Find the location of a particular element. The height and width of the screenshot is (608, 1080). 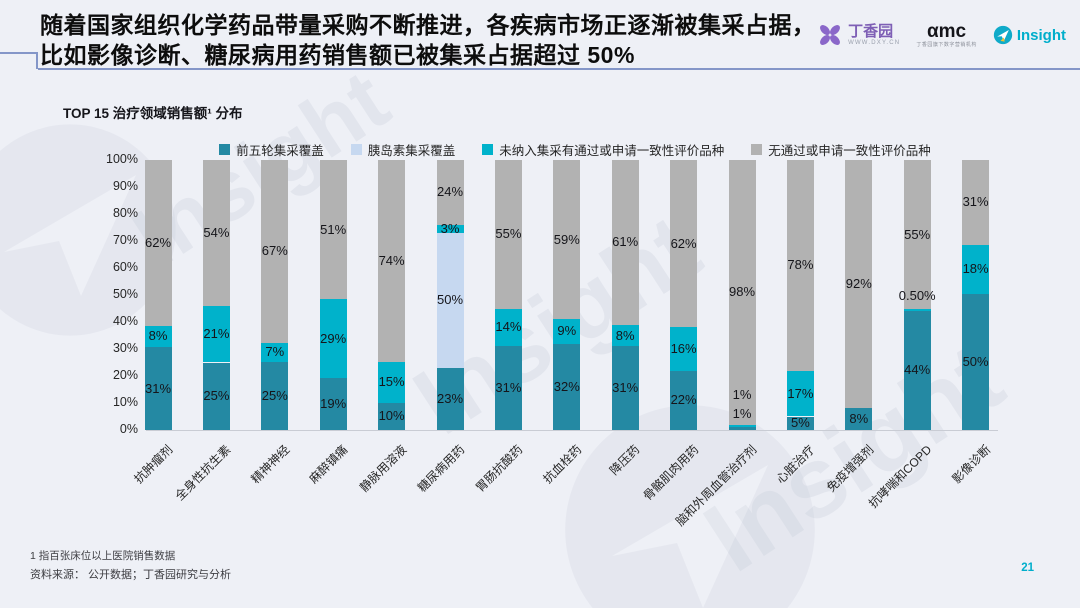

bar-value-label: 98% is located at coordinates (742, 292).